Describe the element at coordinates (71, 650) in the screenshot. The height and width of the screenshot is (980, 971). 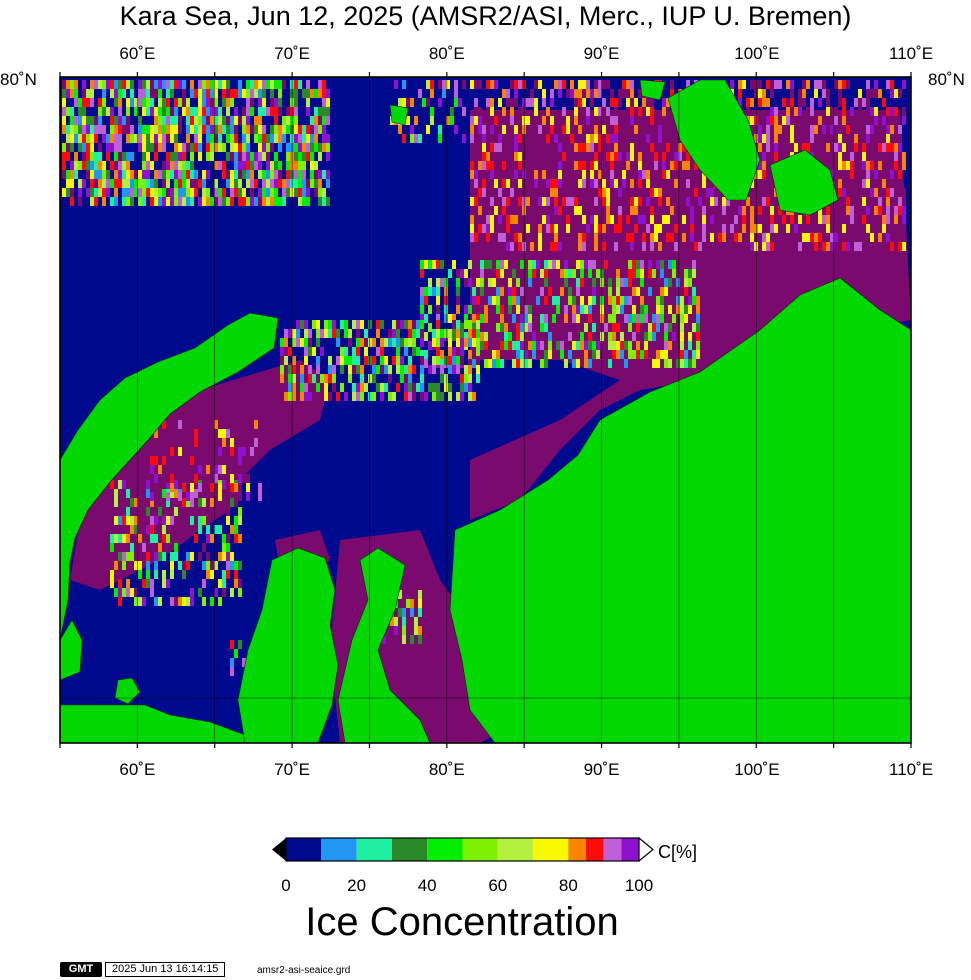
I see `novaya-zemlya-south` at that location.